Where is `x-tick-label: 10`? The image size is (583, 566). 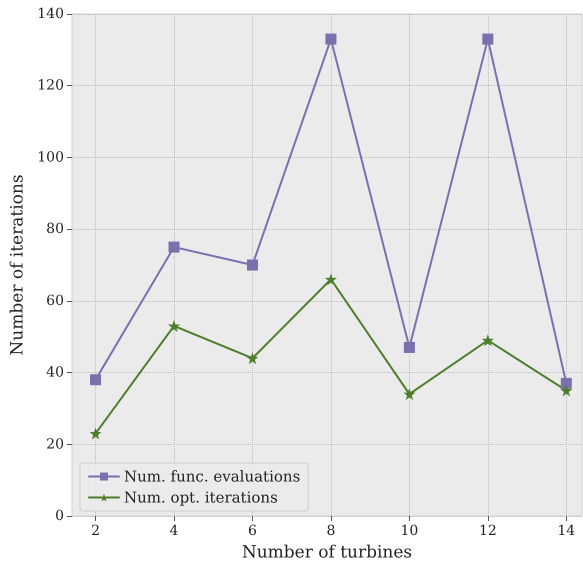 x-tick-label: 10 is located at coordinates (409, 531).